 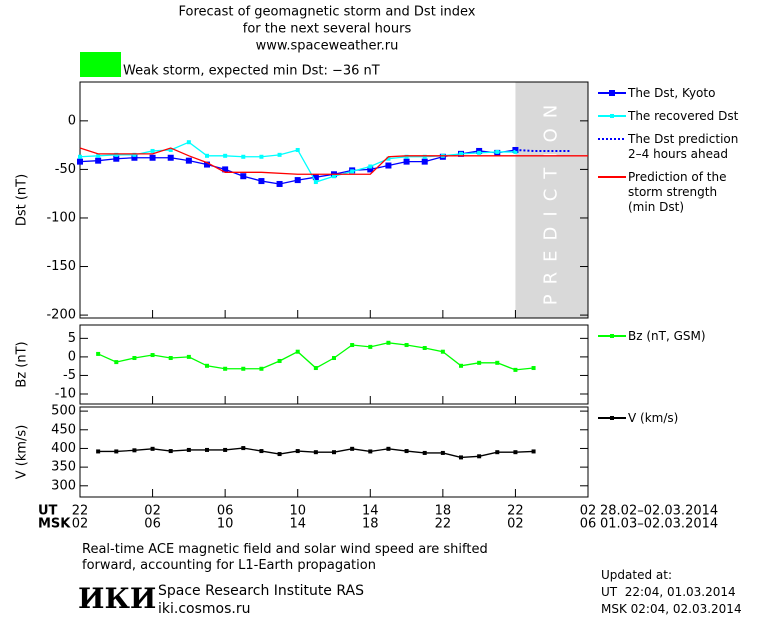 What do you see at coordinates (671, 609) in the screenshot?
I see `updated: MSK 02:04, 02.03.2014` at bounding box center [671, 609].